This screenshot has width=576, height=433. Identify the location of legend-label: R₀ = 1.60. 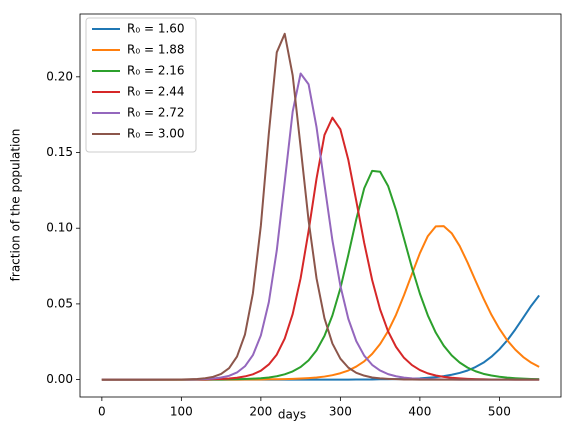
(156, 29).